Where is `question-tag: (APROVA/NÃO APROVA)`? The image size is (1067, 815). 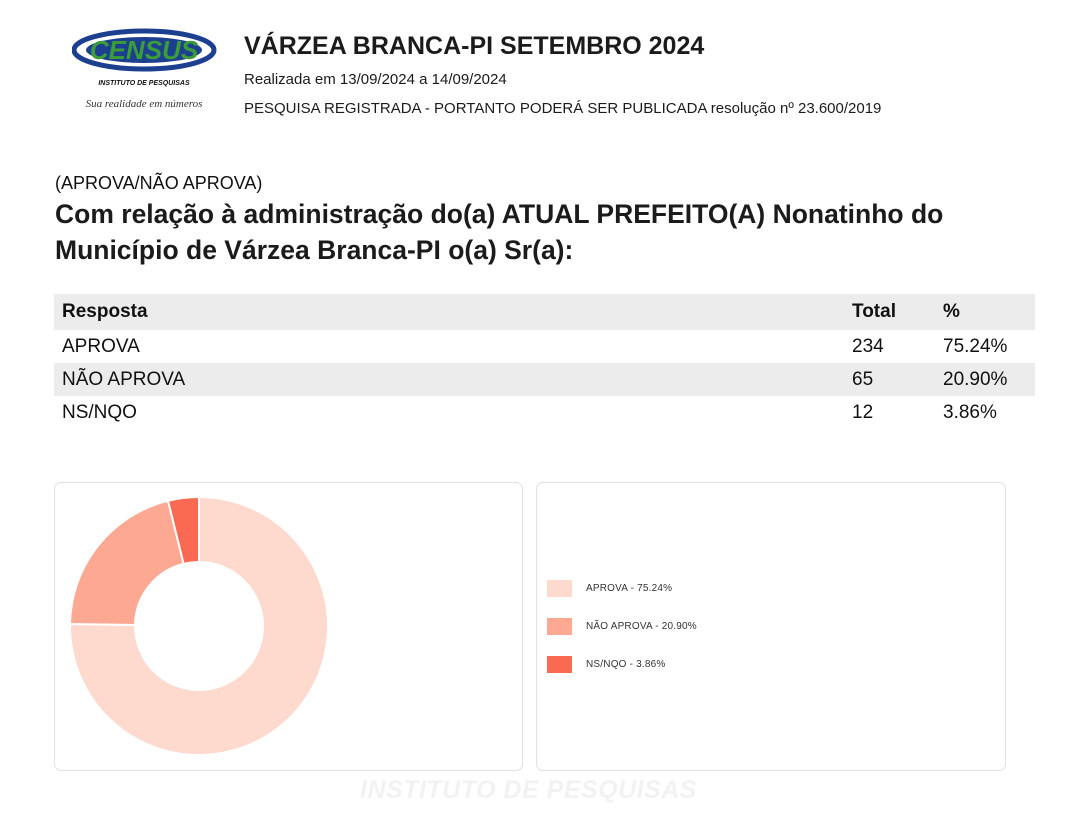 question-tag: (APROVA/NÃO APROVA) is located at coordinates (159, 183).